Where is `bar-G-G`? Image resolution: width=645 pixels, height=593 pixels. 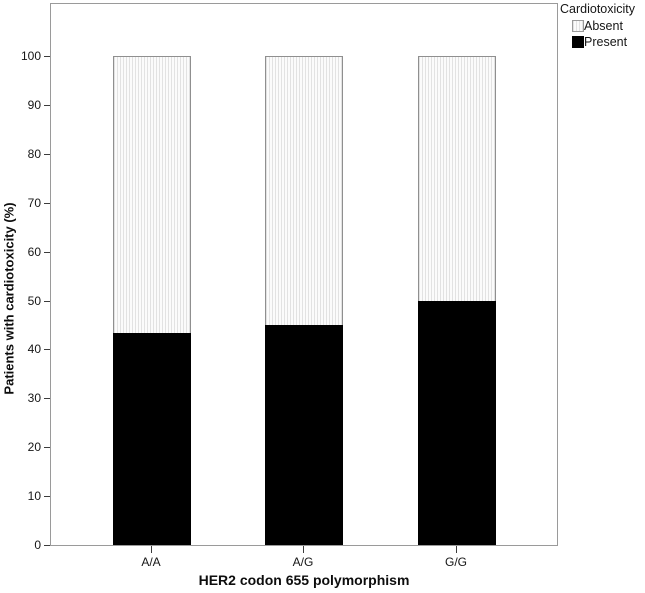
bar-G-G is located at coordinates (457, 300).